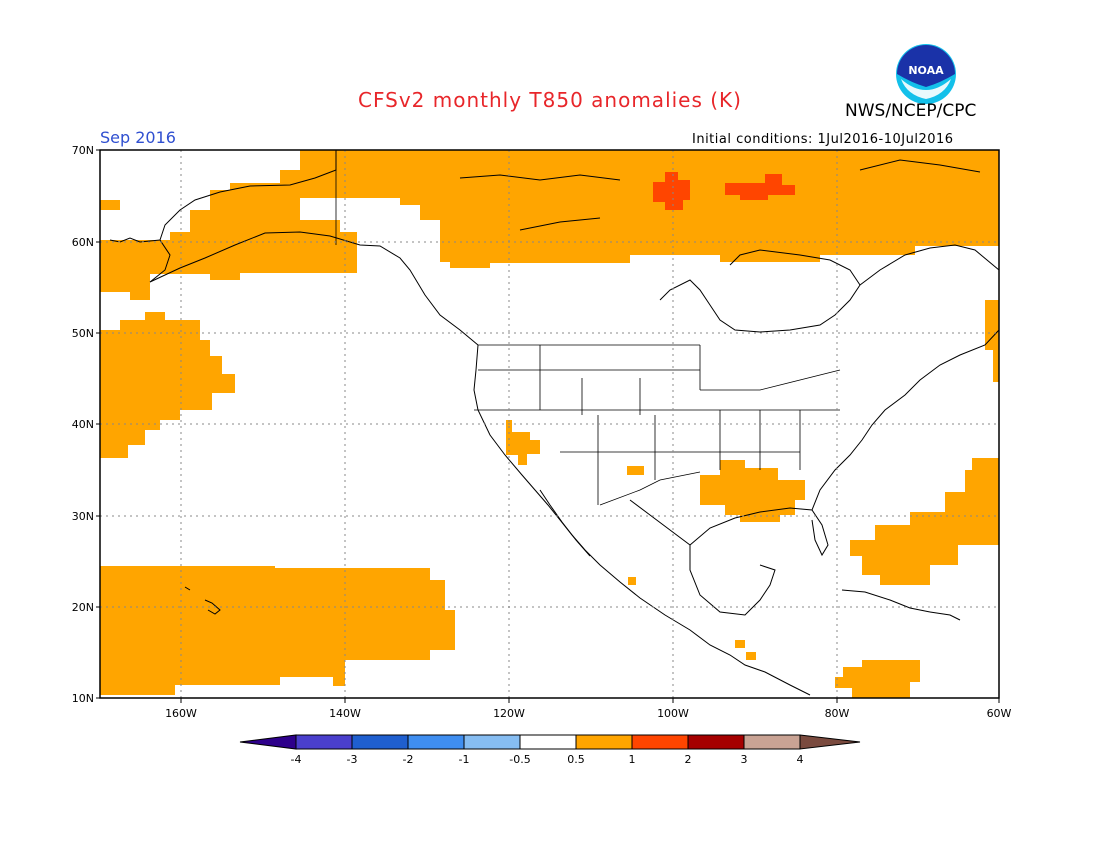  What do you see at coordinates (352, 759) in the screenshot?
I see `colorbar-label: -3` at bounding box center [352, 759].